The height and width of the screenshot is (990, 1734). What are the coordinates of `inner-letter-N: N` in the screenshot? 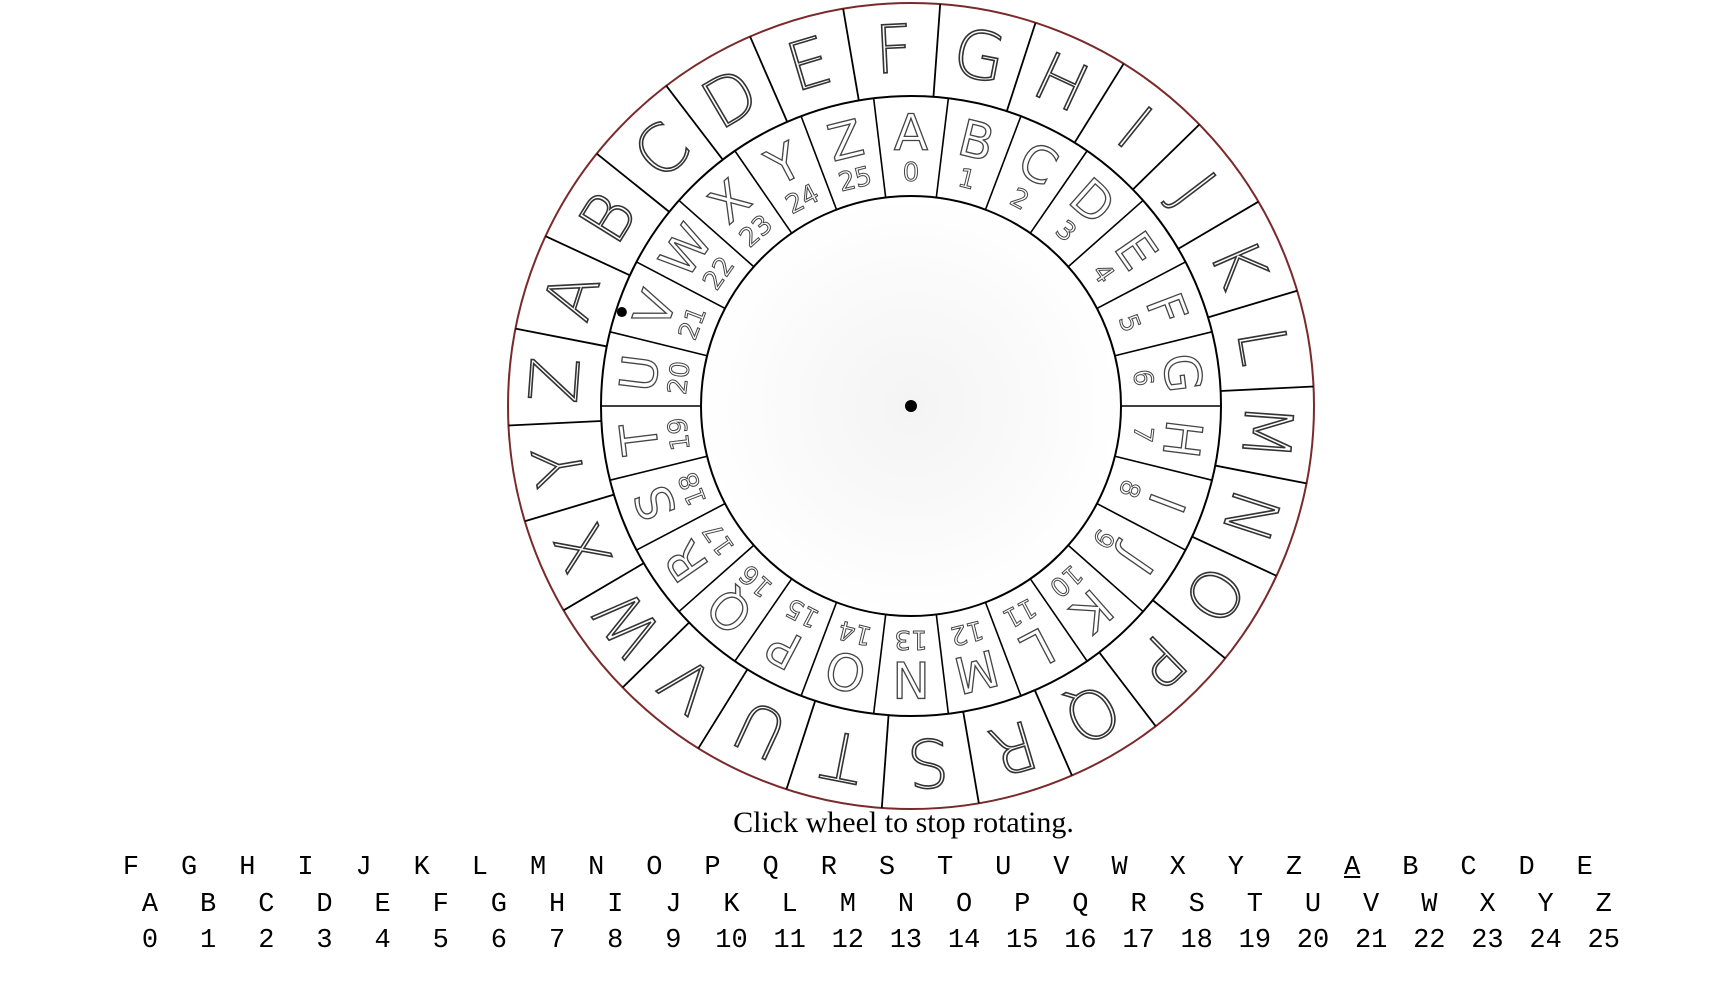 It's located at (910, 679).